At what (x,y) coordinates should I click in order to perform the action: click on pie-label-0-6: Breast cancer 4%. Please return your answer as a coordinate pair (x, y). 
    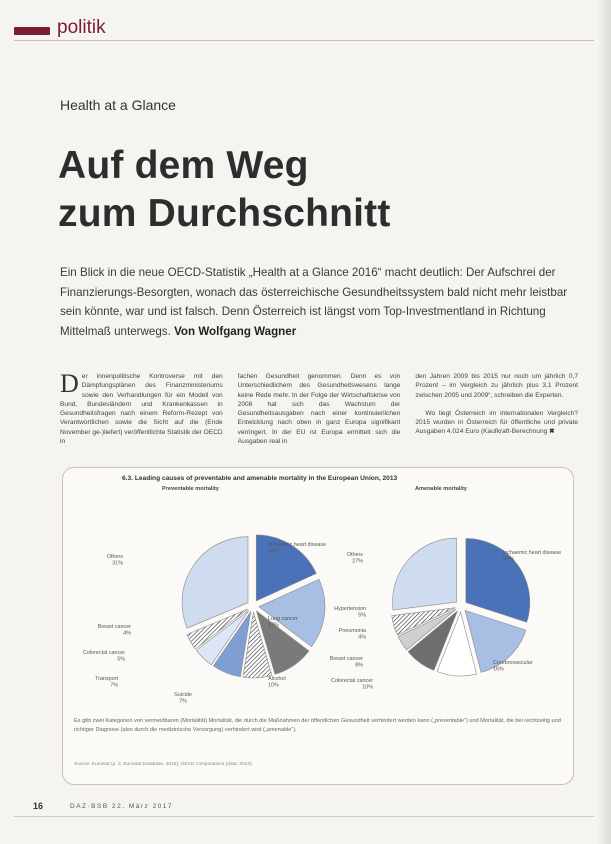
    Looking at the image, I should click on (114, 630).